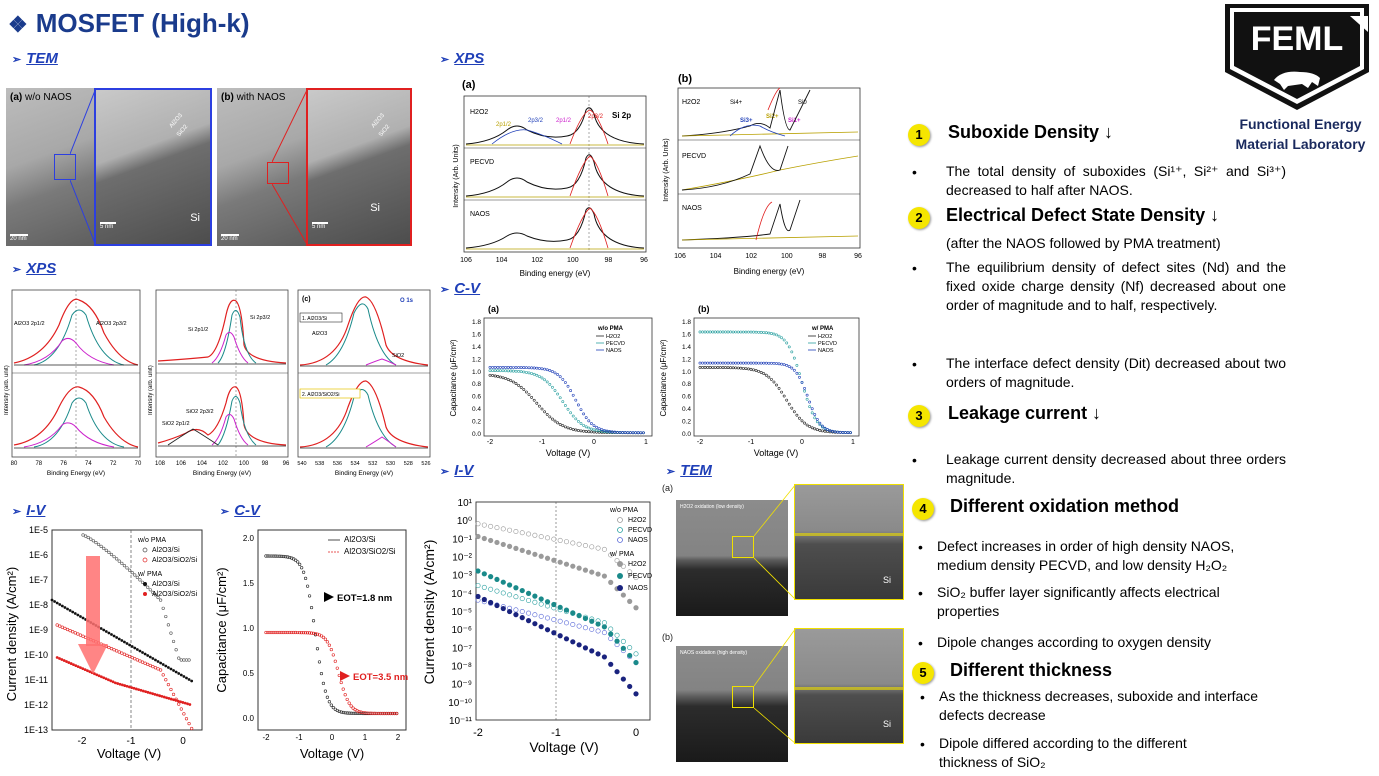 Image resolution: width=1379 pixels, height=776 pixels. I want to click on feml-logo: FEML, so click(1297, 57).